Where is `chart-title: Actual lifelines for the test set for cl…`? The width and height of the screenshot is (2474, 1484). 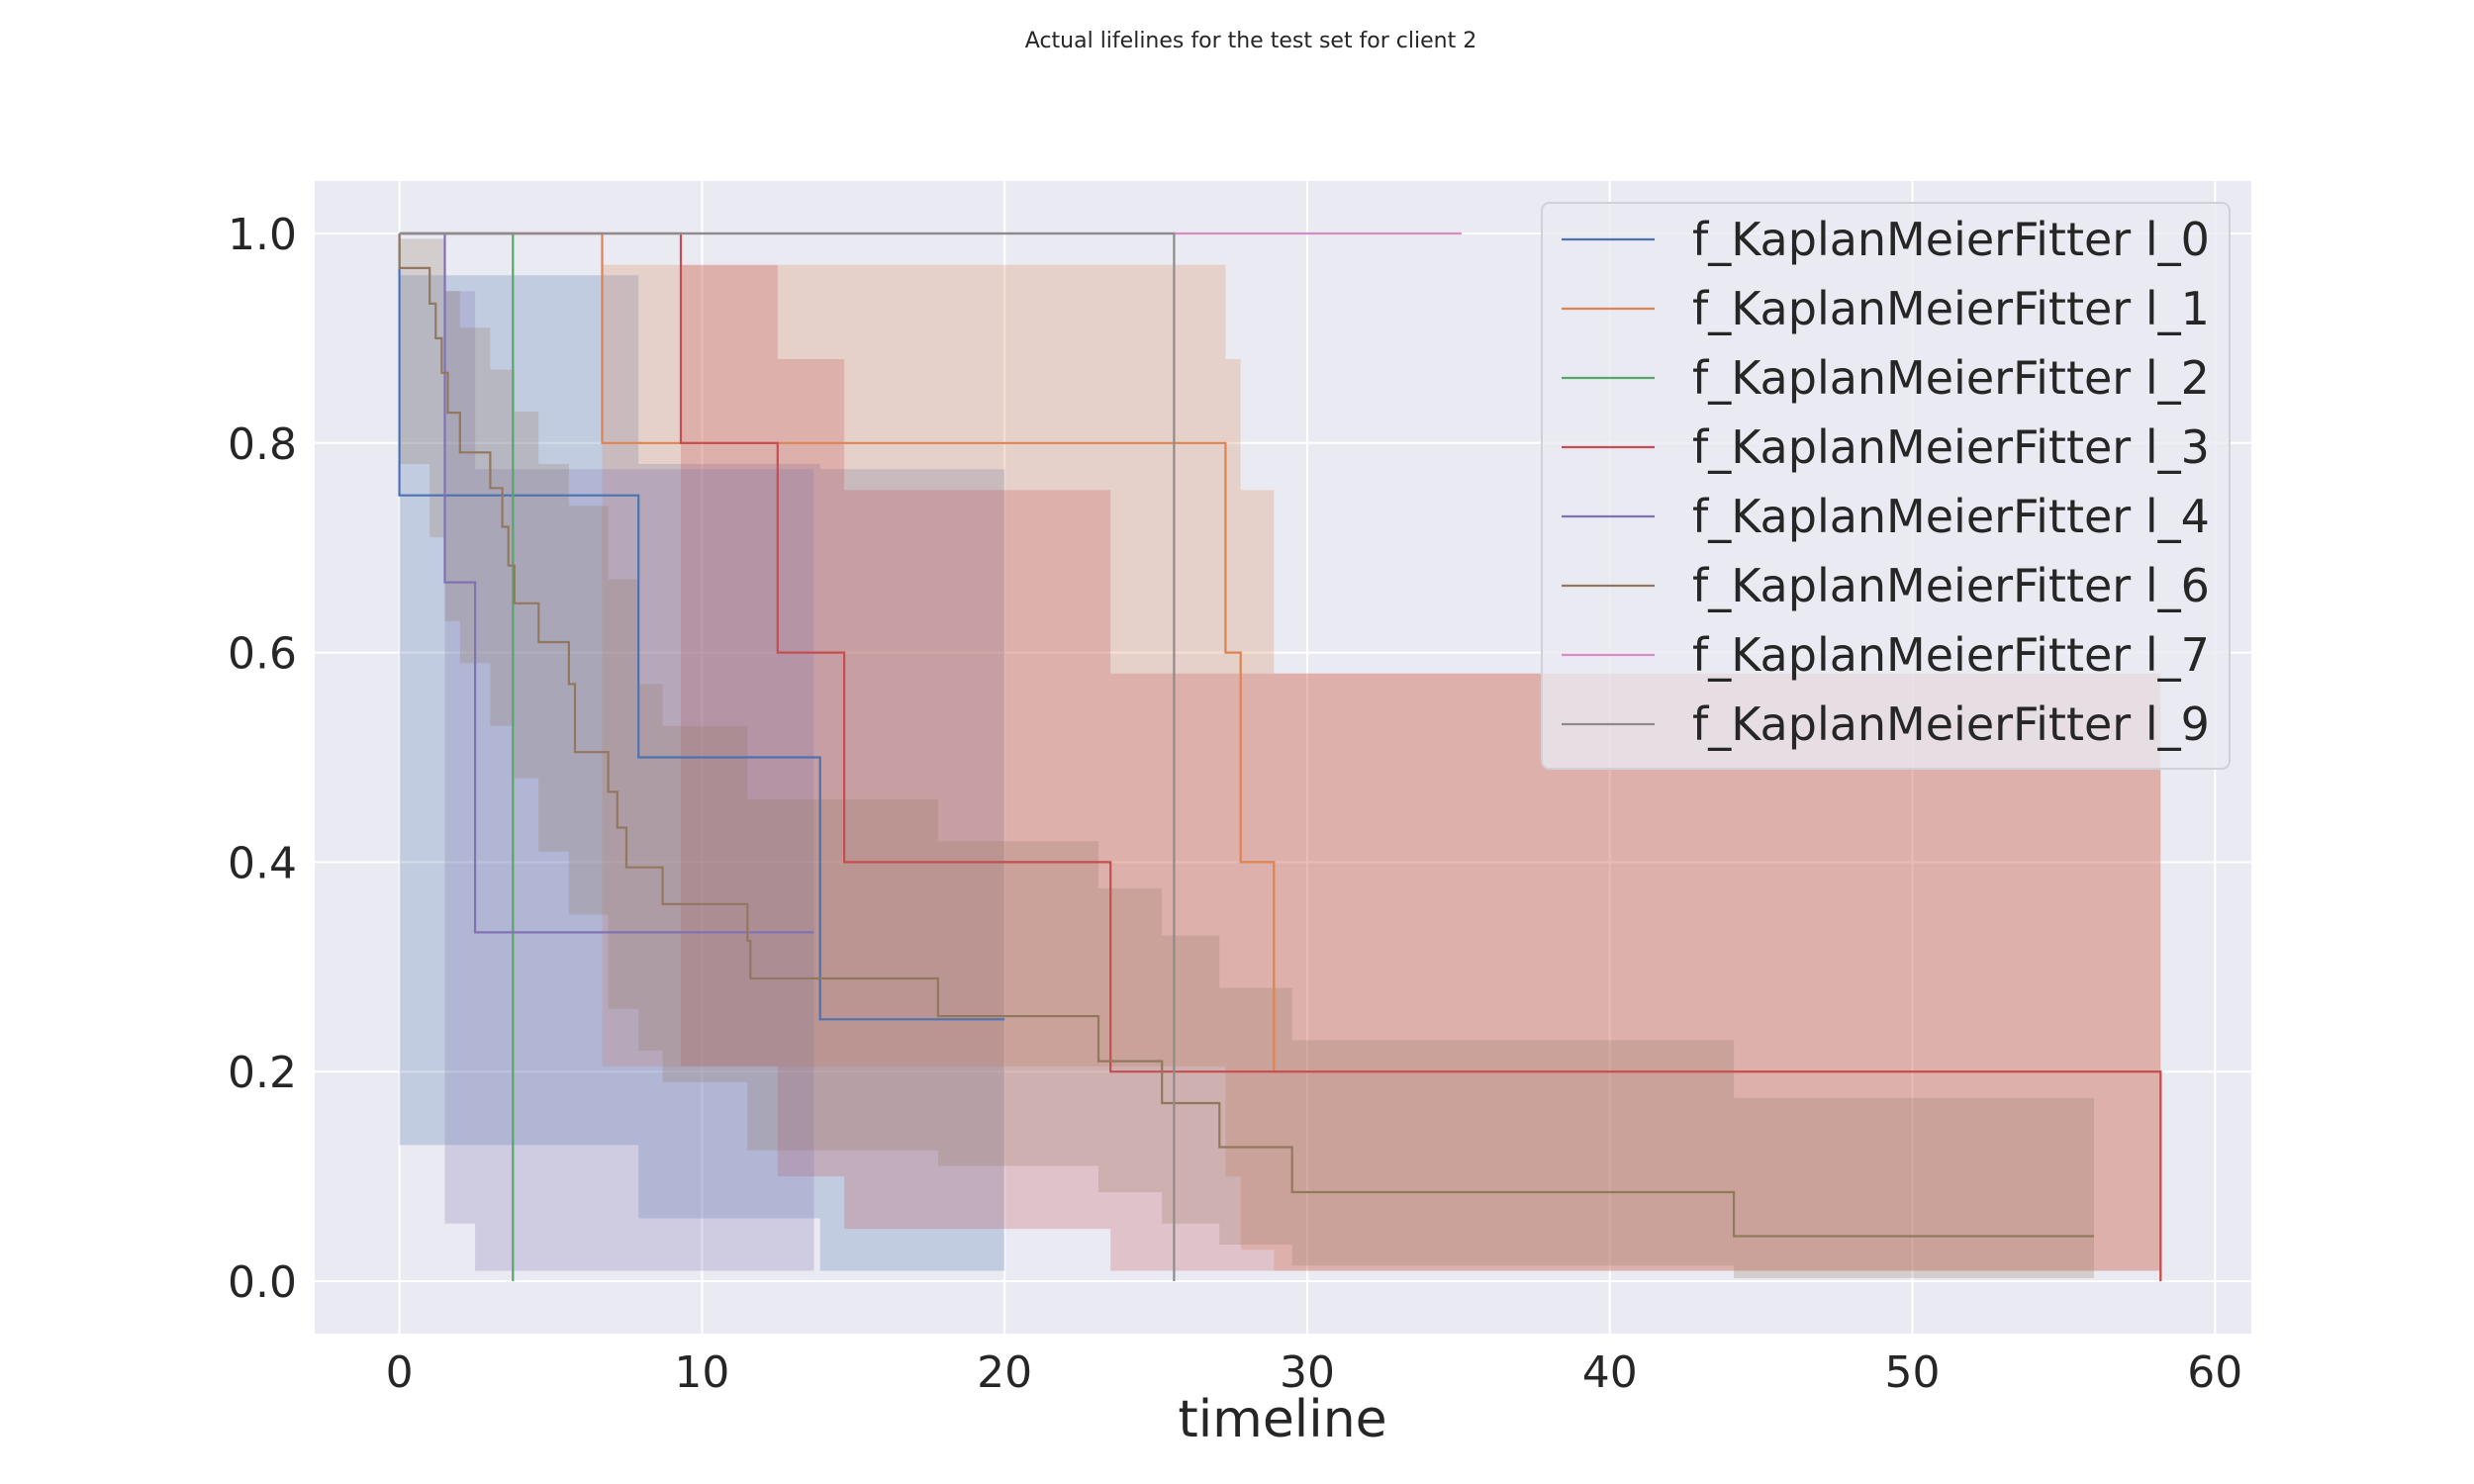 chart-title: Actual lifelines for the test set for cl… is located at coordinates (1251, 41).